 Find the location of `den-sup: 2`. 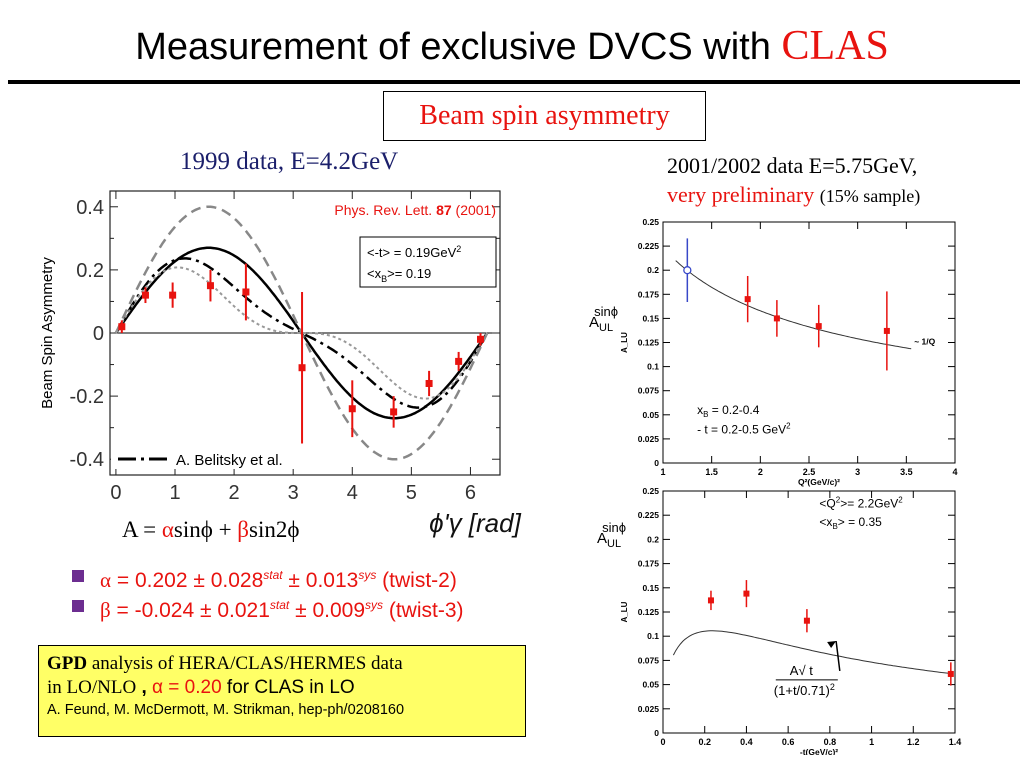

den-sup: 2 is located at coordinates (832, 687).